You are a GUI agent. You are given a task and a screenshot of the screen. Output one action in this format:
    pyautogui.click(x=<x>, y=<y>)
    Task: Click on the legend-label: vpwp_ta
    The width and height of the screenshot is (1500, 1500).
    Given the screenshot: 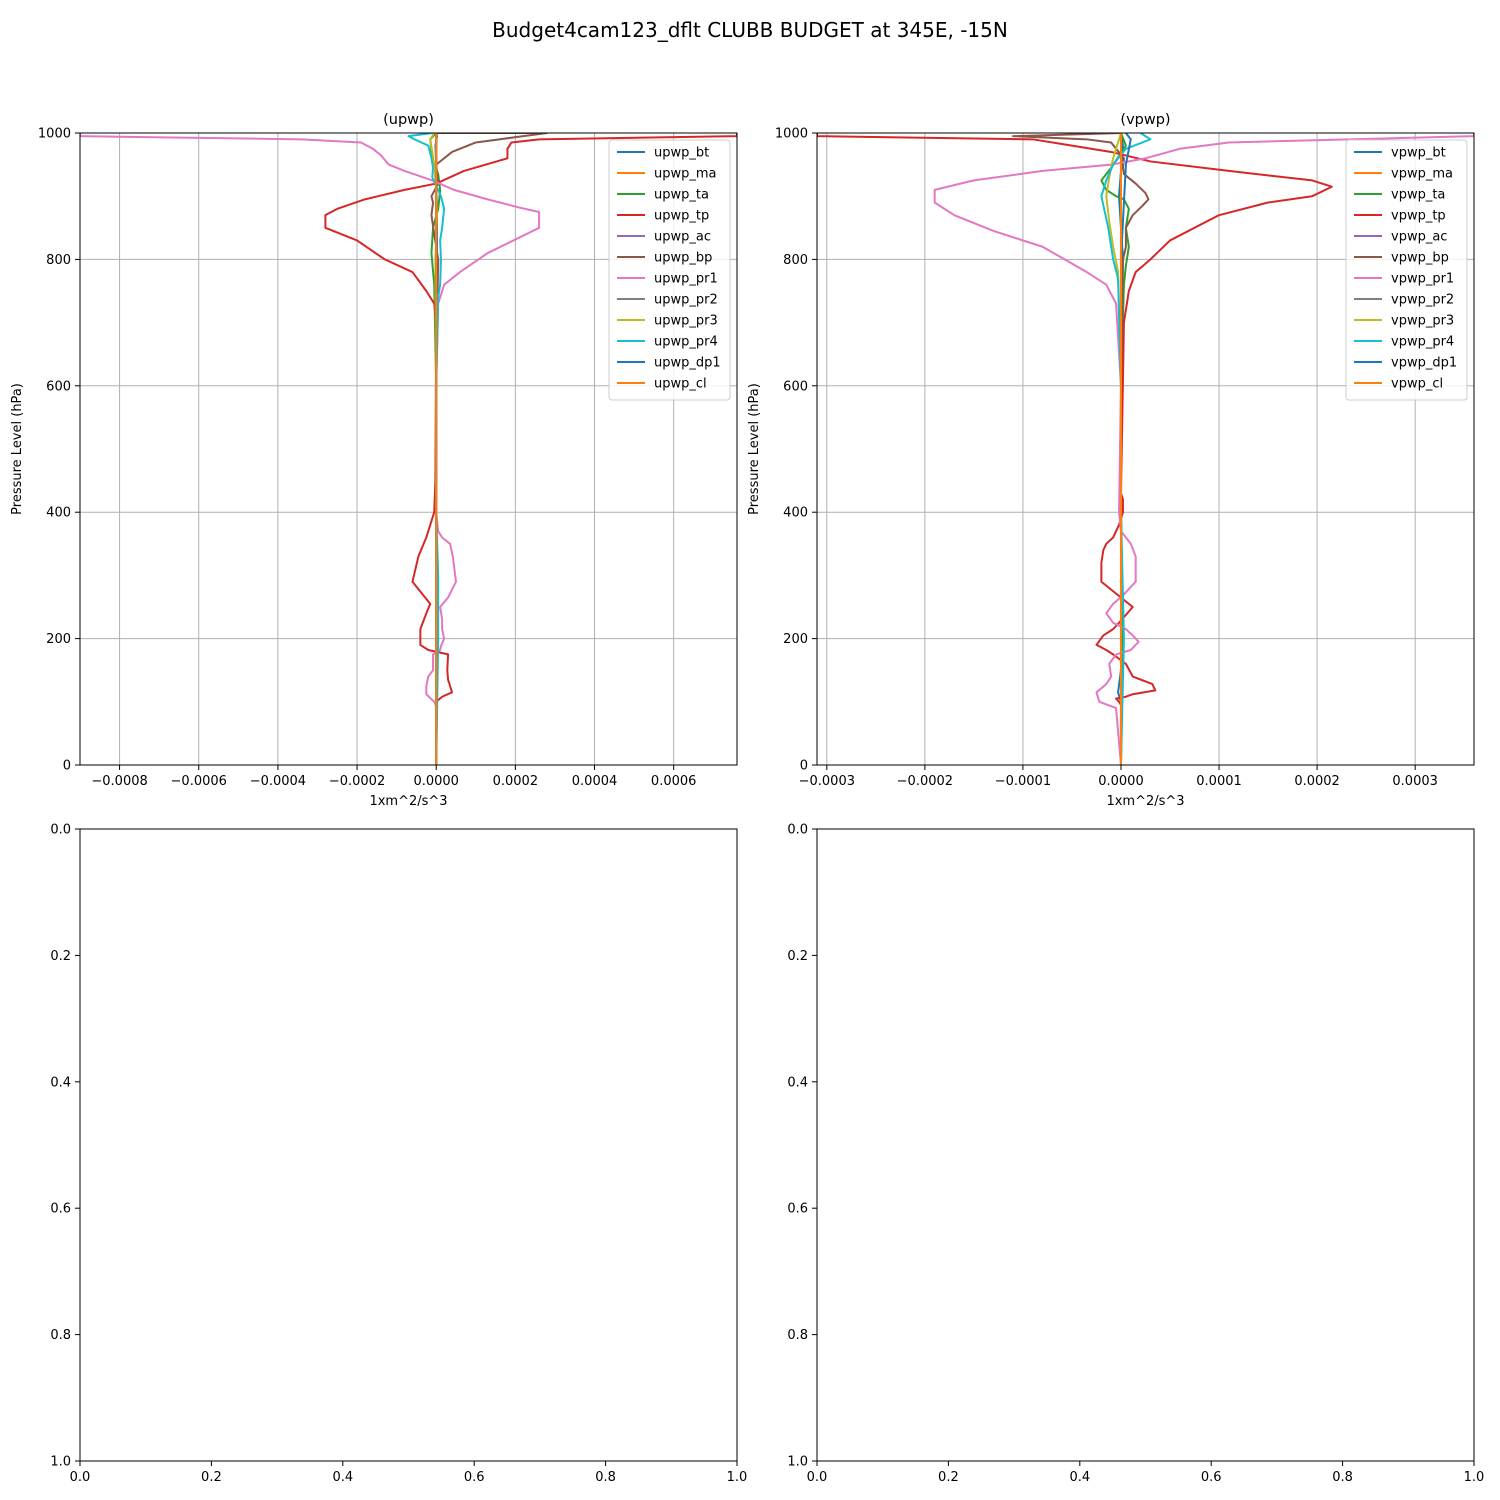 What is the action you would take?
    pyautogui.click(x=1418, y=195)
    